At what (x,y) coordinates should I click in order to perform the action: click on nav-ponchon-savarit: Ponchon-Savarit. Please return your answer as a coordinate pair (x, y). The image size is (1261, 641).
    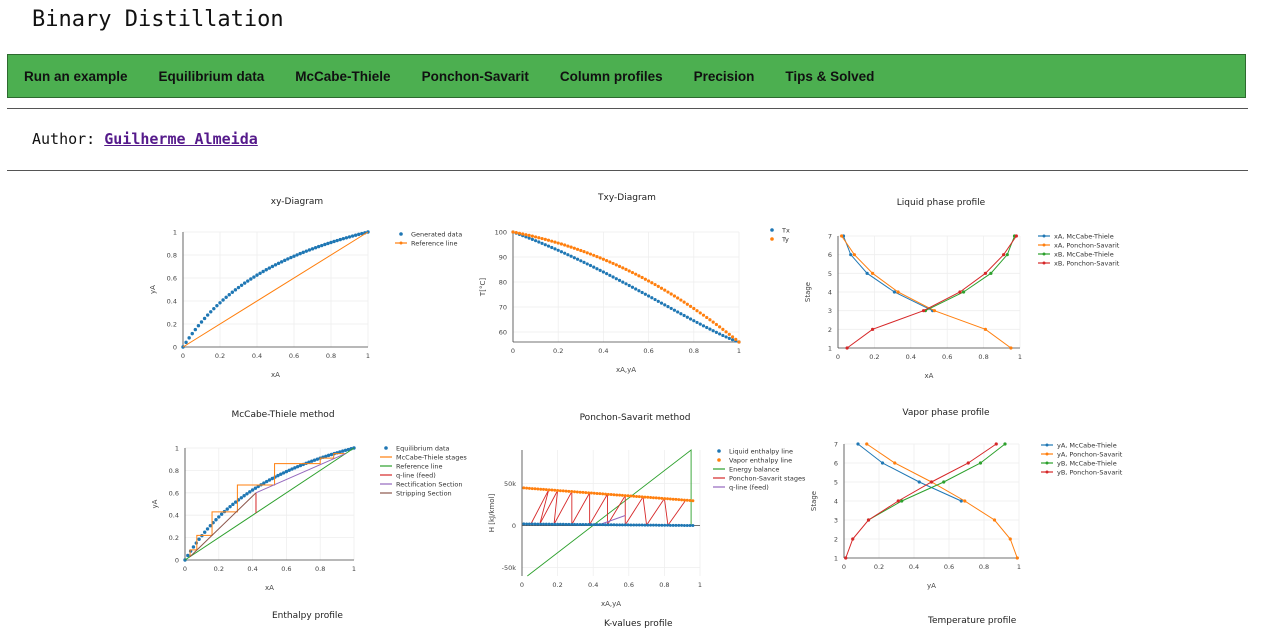
    Looking at the image, I should click on (475, 76).